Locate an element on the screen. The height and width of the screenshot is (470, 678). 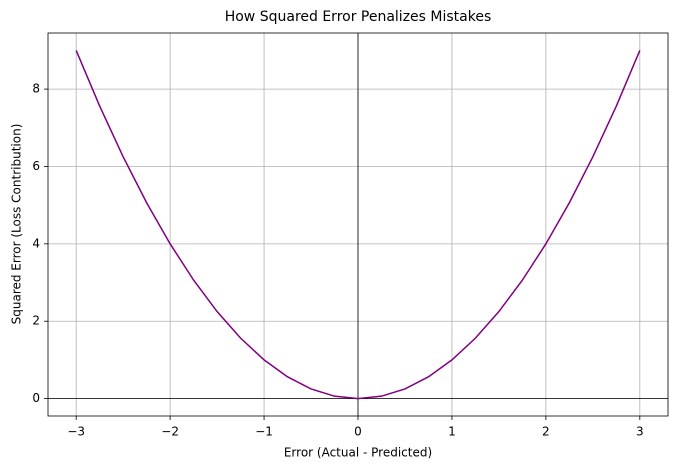
chart-title: How Squared Error Penalizes Mistakes is located at coordinates (358, 17).